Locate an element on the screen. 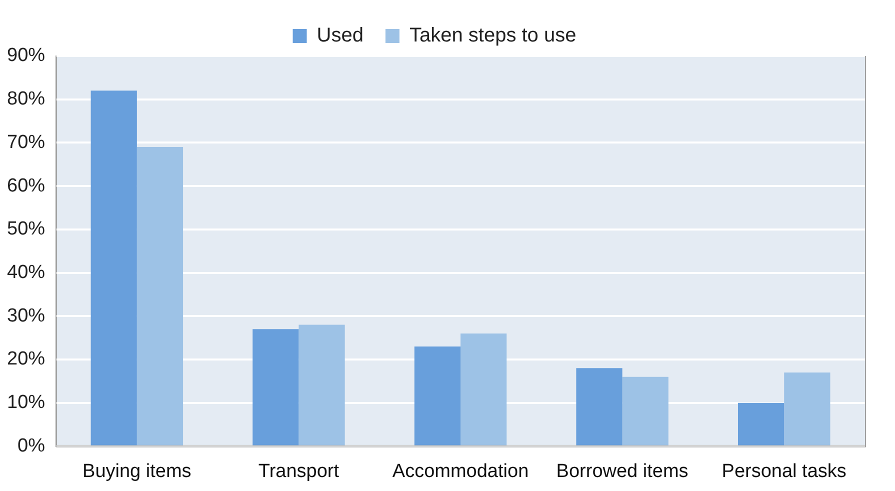 The height and width of the screenshot is (491, 895). x-tick-label: Buying items is located at coordinates (137, 471).